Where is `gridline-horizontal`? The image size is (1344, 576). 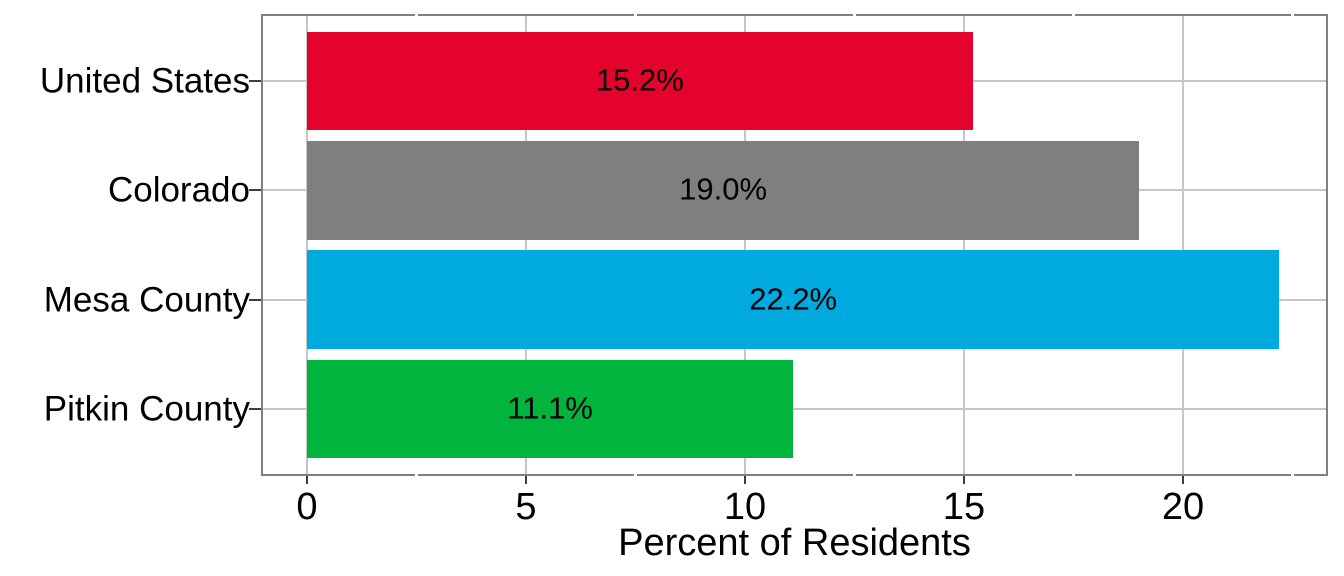 gridline-horizontal is located at coordinates (794, 408).